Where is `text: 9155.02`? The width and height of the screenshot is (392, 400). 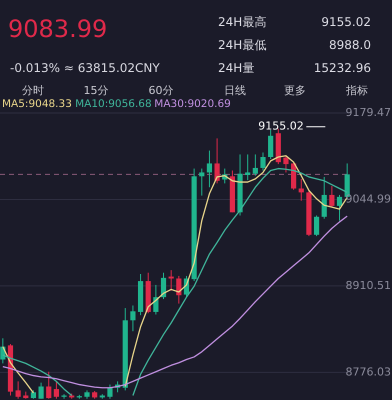
text: 9155.02 is located at coordinates (346, 22).